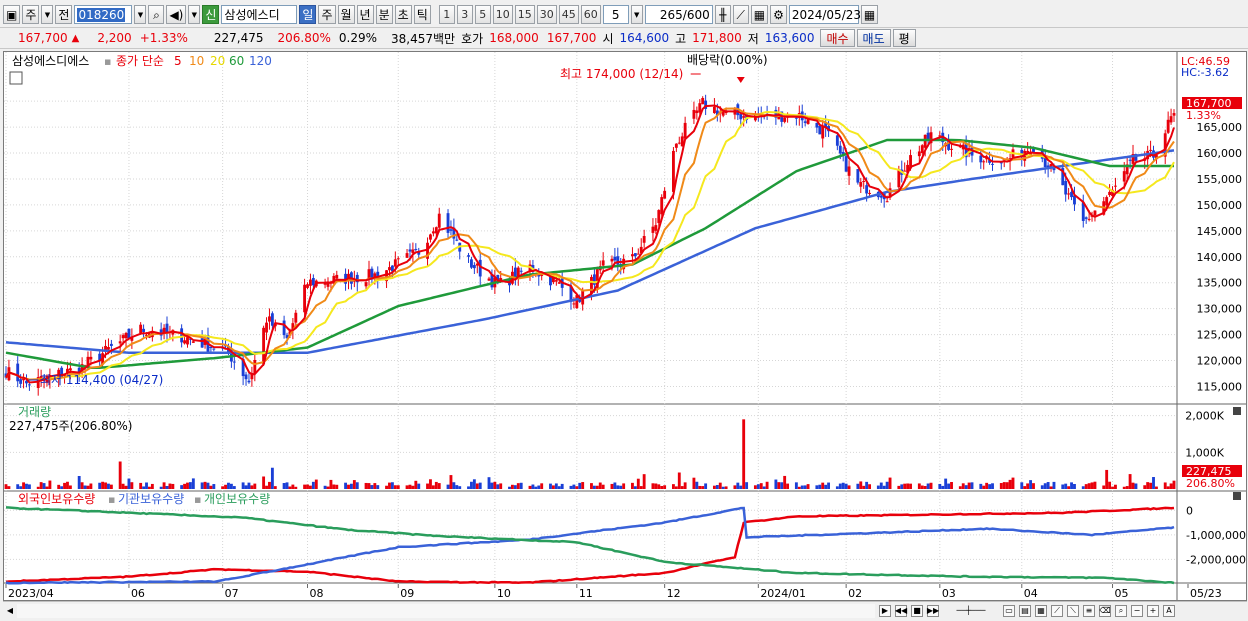  What do you see at coordinates (901, 610) in the screenshot?
I see `rewind-icon: ◀◀` at bounding box center [901, 610].